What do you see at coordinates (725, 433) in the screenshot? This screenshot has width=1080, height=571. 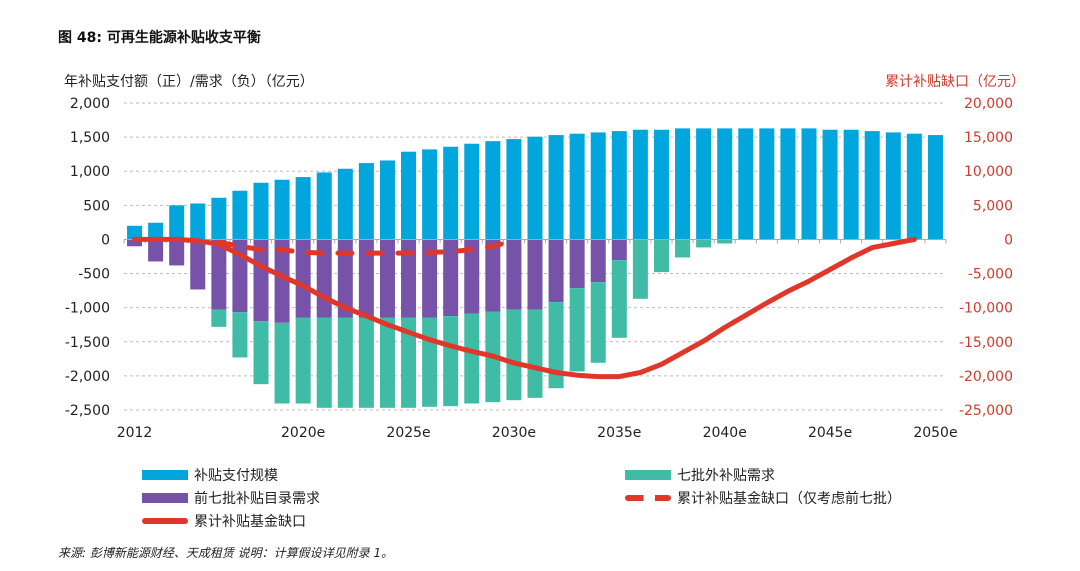 I see `x-tick-label: 2040e` at bounding box center [725, 433].